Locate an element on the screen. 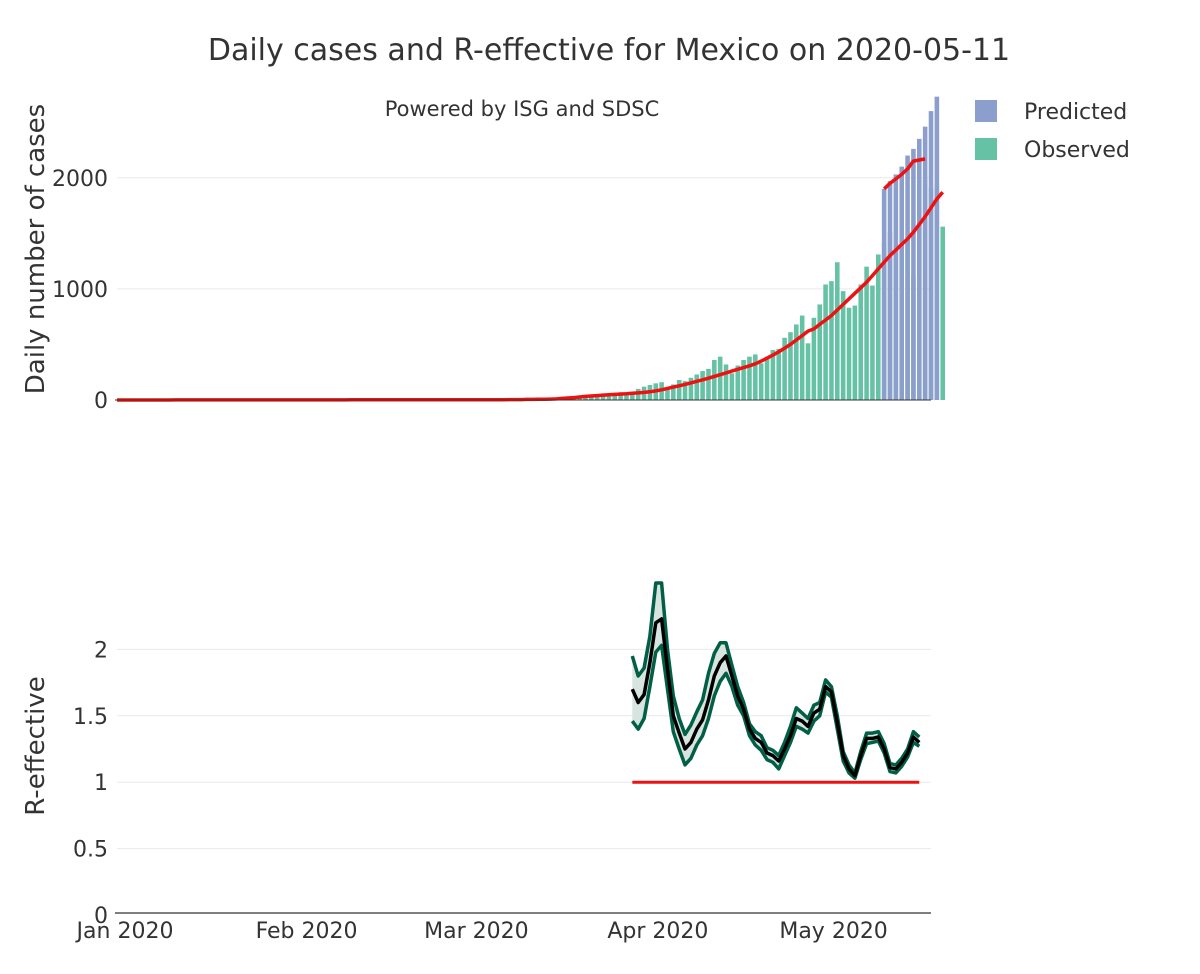 The width and height of the screenshot is (1200, 974). bottom-gridlines is located at coordinates (524, 749).